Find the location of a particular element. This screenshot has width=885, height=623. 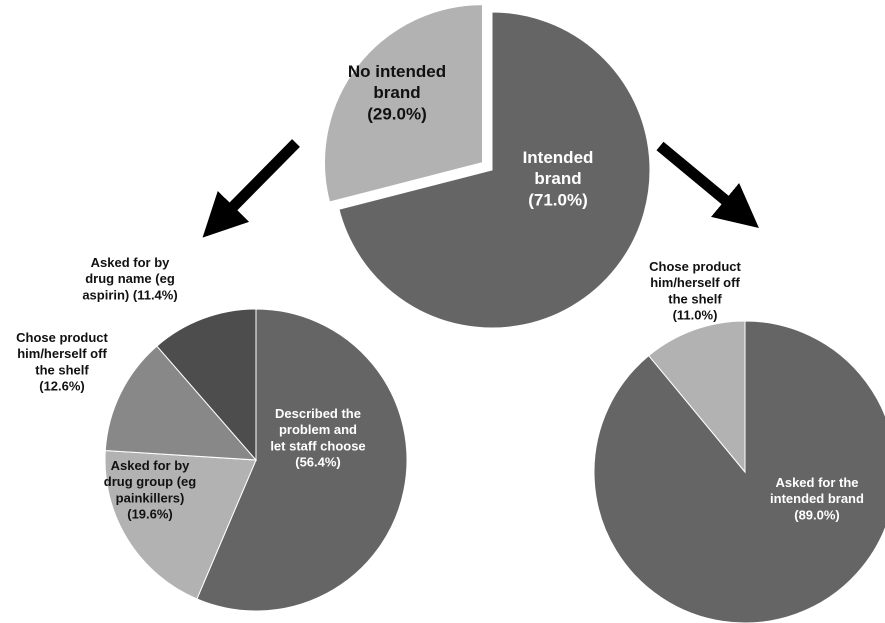

slice-label-line: (29.0%) is located at coordinates (397, 113).